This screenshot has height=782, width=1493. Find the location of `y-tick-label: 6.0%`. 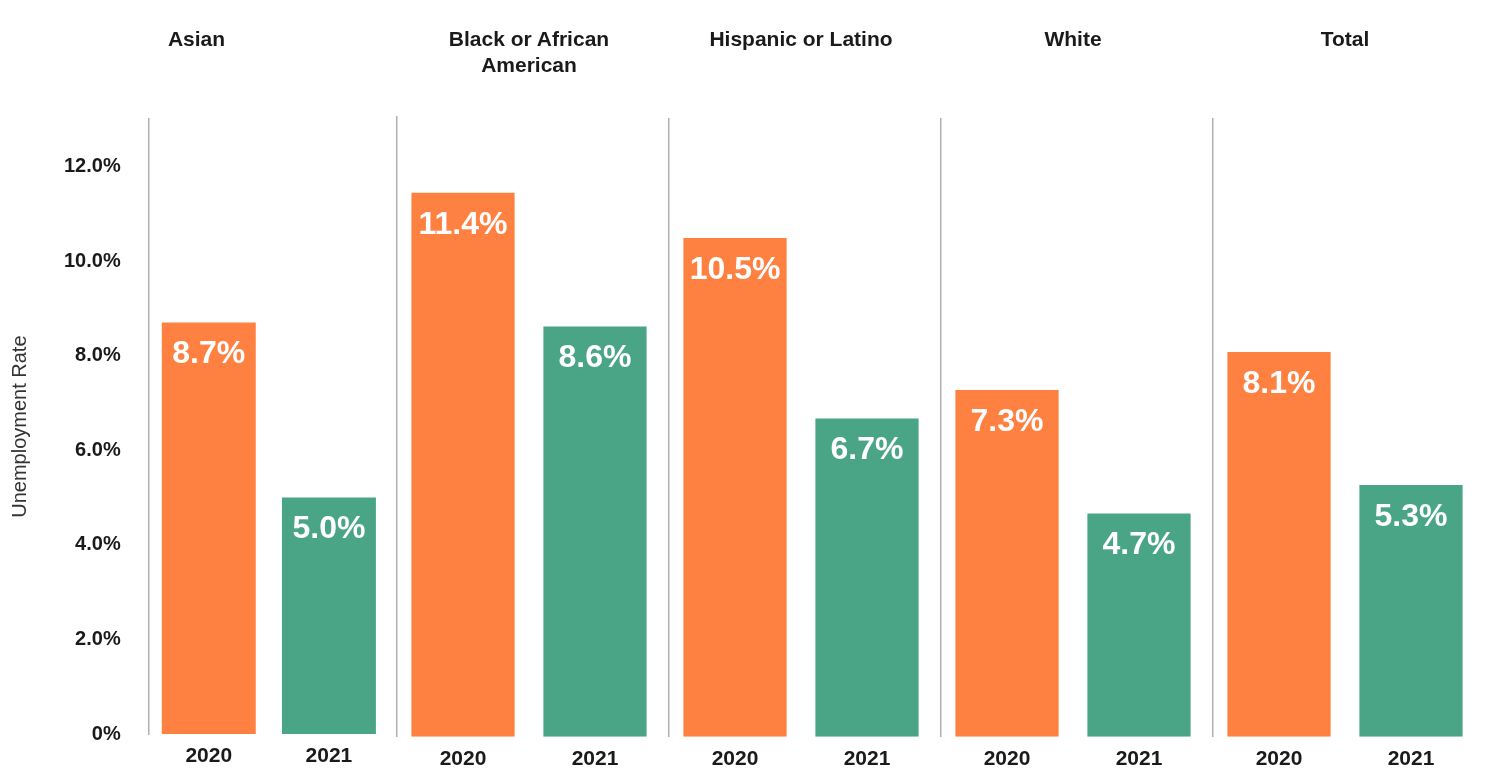

y-tick-label: 6.0% is located at coordinates (98, 448).